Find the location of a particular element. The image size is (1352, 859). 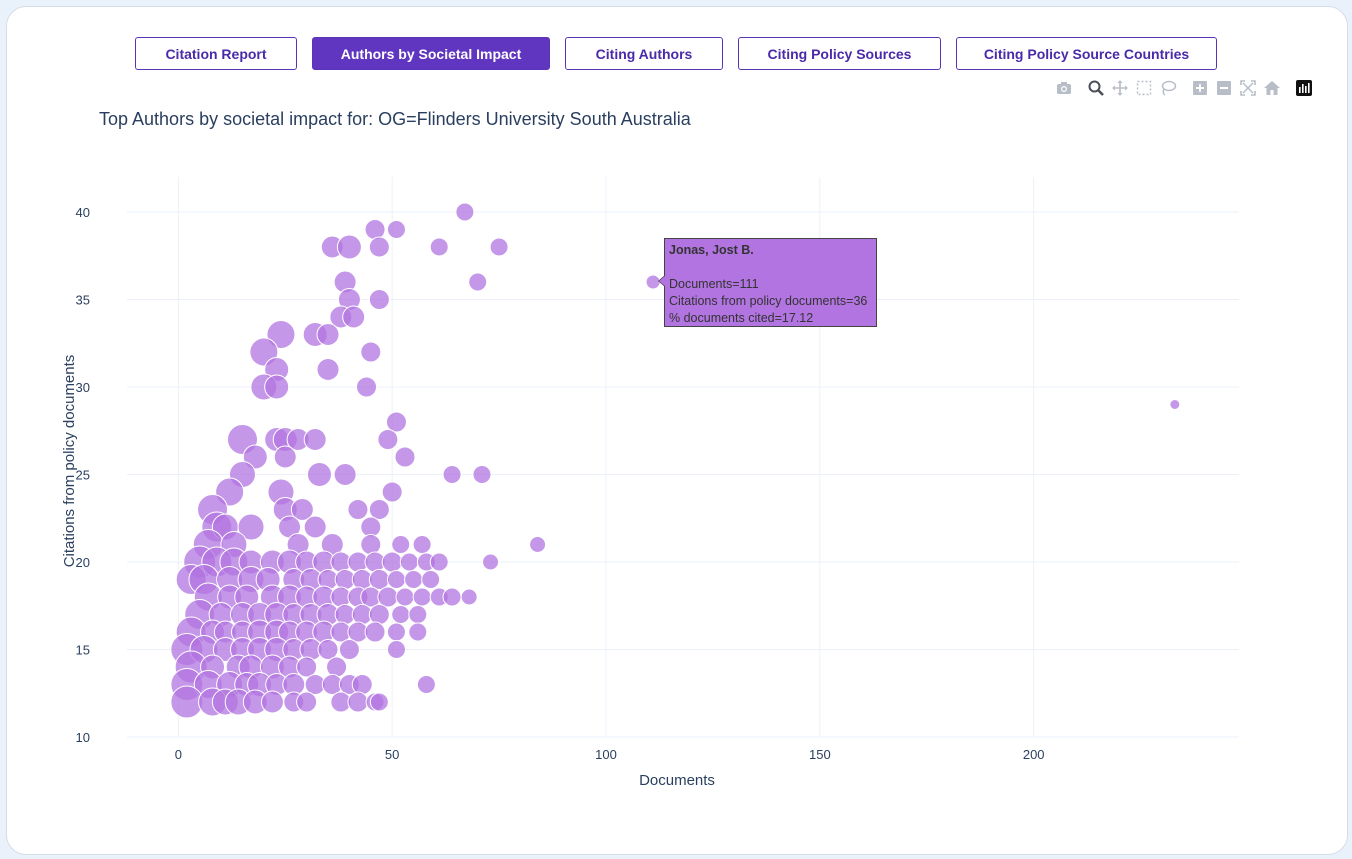

tab-citing-policy-source-countries: Citing Policy Source Countries is located at coordinates (1086, 53).